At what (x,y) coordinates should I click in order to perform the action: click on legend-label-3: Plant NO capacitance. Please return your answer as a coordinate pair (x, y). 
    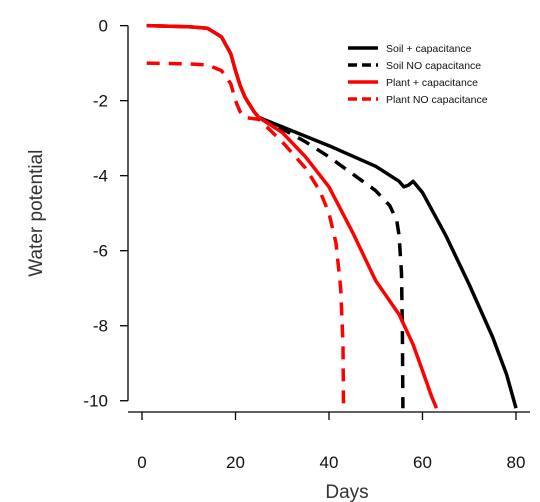
    Looking at the image, I should click on (437, 100).